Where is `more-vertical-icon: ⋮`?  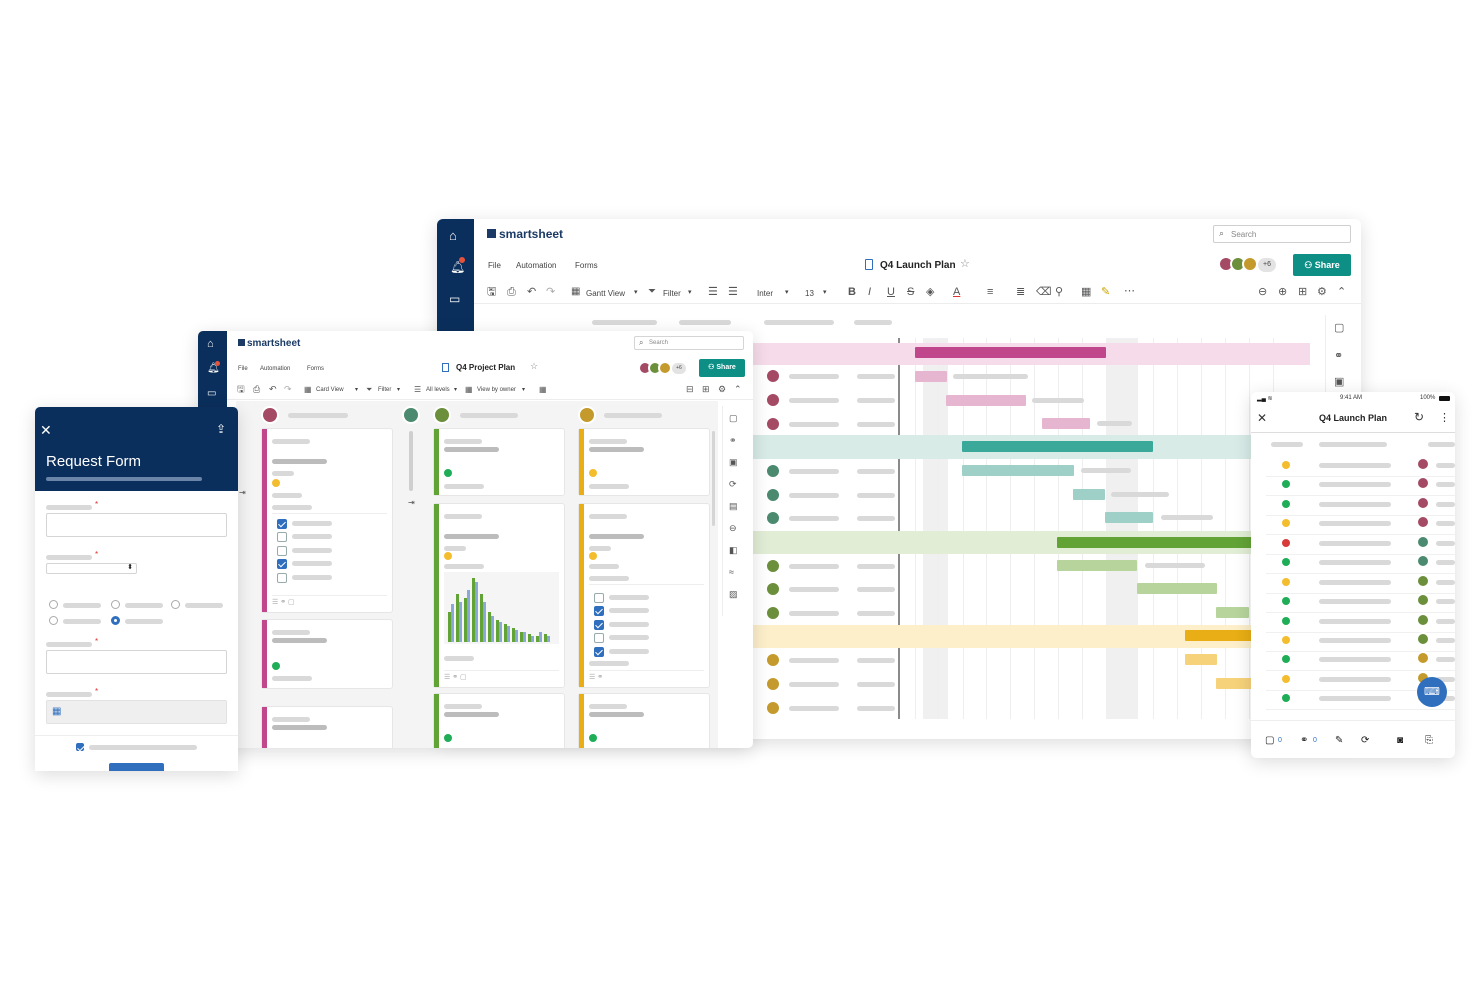
more-vertical-icon: ⋮ is located at coordinates (1444, 418).